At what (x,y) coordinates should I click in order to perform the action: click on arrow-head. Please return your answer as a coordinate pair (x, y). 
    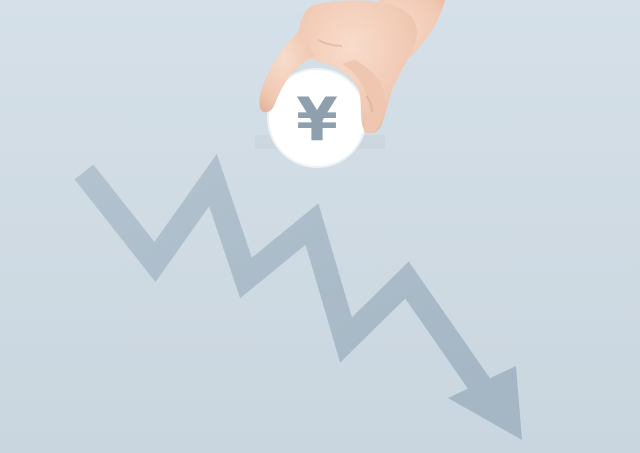
    Looking at the image, I should click on (485, 403).